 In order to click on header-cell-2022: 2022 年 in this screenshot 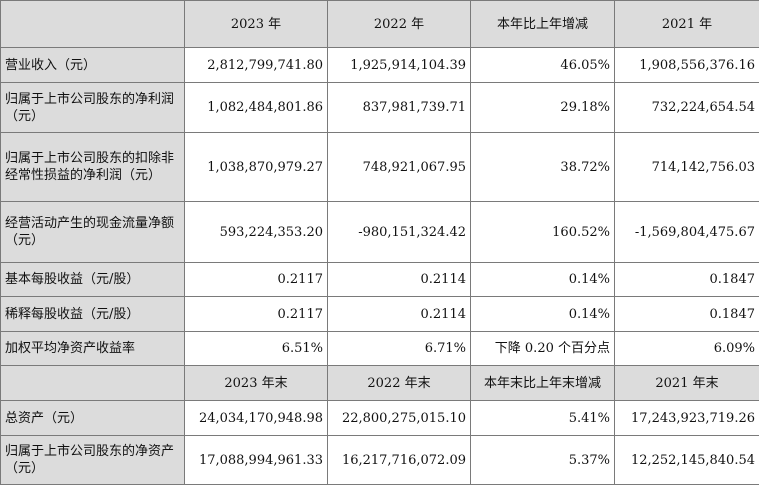, I will do `click(399, 24)`.